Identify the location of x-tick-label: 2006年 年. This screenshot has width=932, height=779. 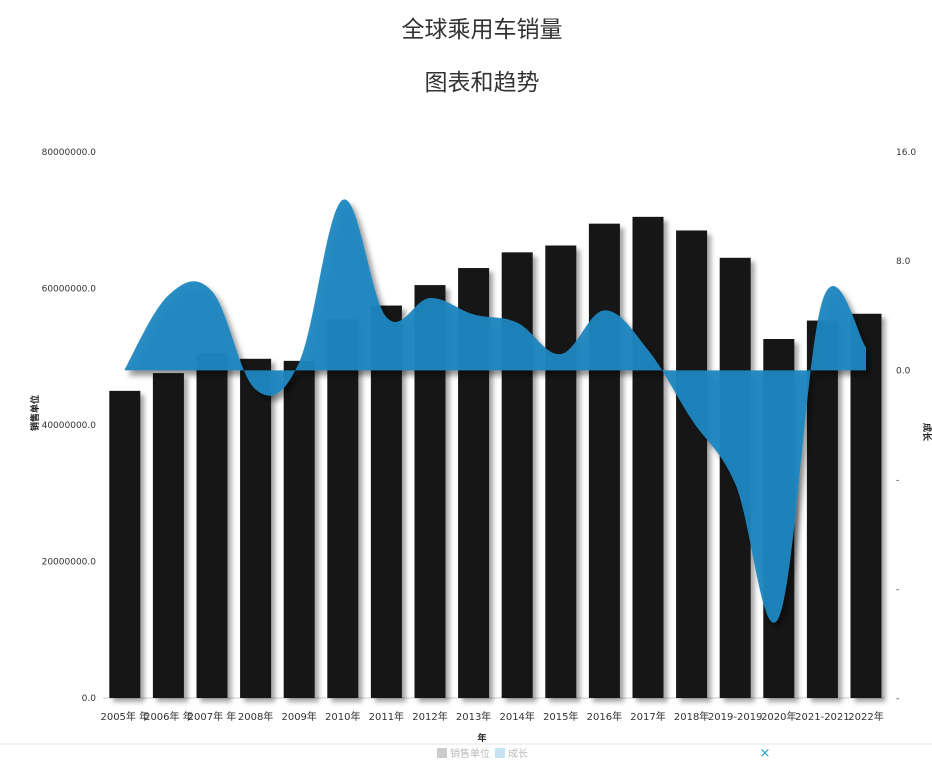
(168, 716).